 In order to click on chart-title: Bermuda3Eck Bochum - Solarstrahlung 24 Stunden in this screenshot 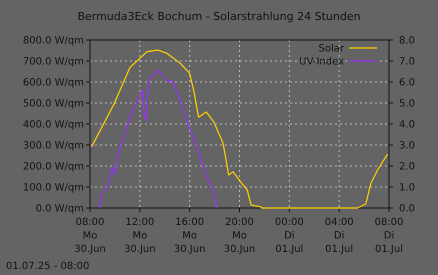, I will do `click(219, 16)`.